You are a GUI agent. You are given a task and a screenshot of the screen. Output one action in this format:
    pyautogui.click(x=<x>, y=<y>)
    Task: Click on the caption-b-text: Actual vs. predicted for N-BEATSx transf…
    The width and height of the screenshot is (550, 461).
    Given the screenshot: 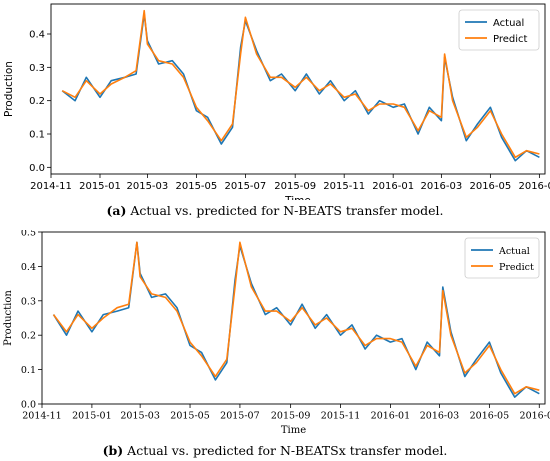 What is the action you would take?
    pyautogui.click(x=285, y=450)
    